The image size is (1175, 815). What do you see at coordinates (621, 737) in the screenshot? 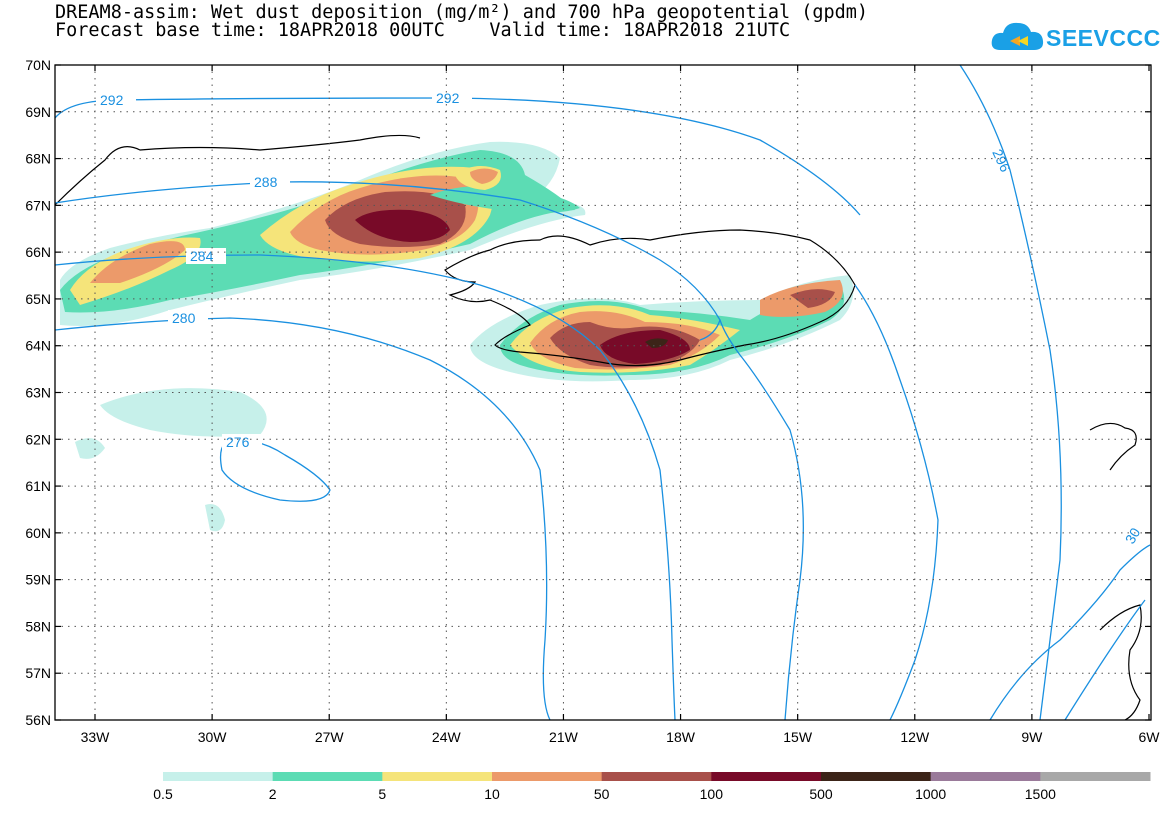
I see `longitude-labels: 33W 30W 27W 24W 21W 18W 15W 12W 9W 6W` at bounding box center [621, 737].